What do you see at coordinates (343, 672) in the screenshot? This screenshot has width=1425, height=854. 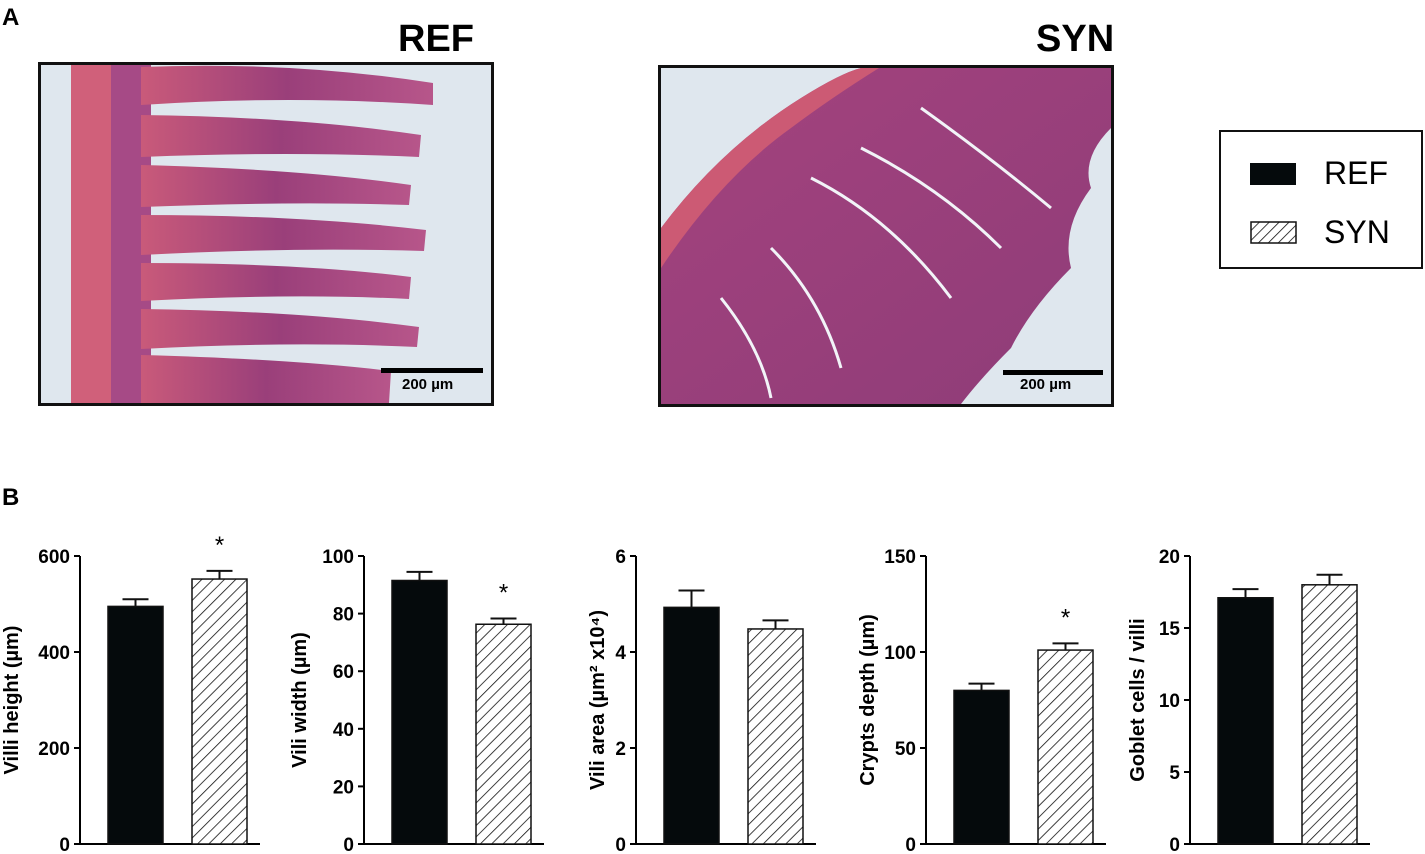 I see `y-tick-label: 60` at bounding box center [343, 672].